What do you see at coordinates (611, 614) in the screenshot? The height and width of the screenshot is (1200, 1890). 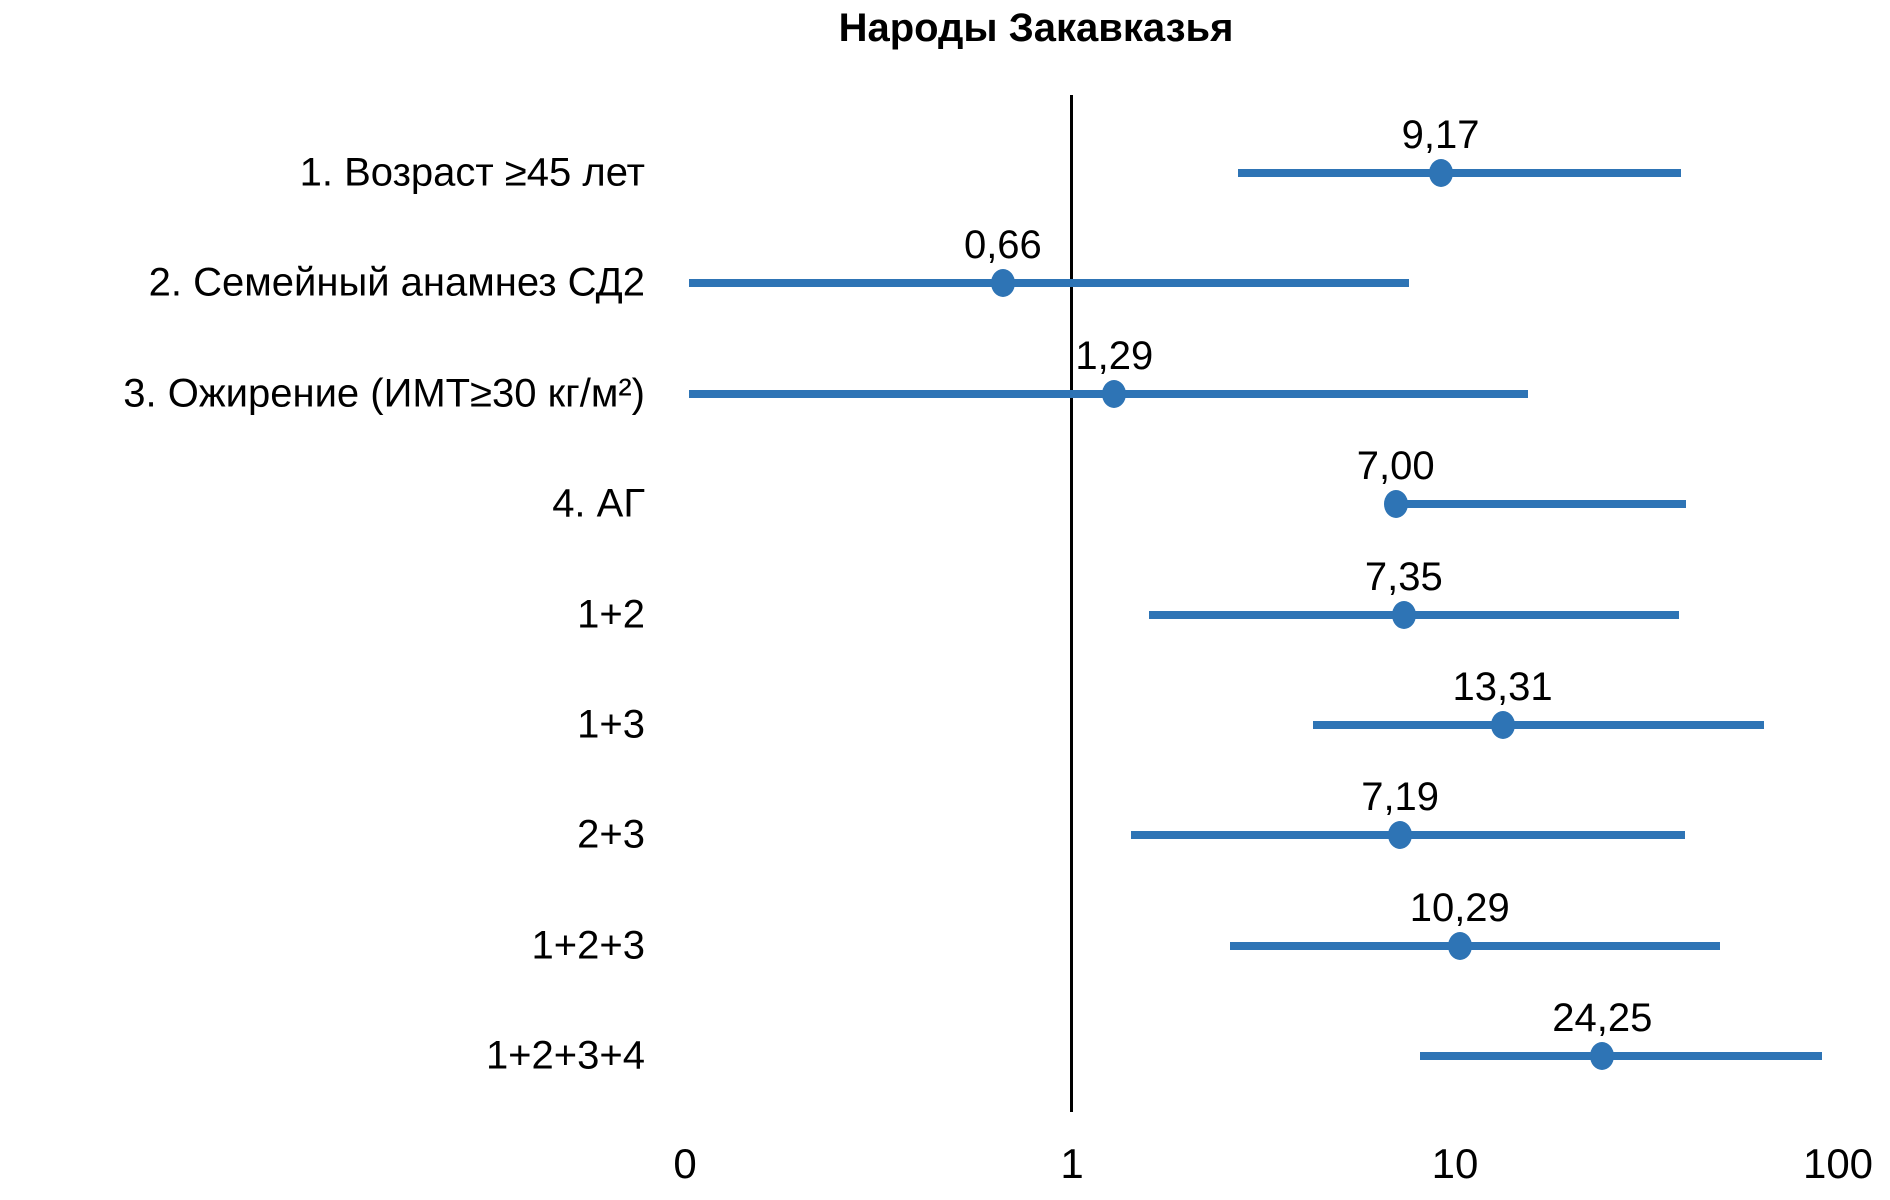 I see `row-label: 1+2` at bounding box center [611, 614].